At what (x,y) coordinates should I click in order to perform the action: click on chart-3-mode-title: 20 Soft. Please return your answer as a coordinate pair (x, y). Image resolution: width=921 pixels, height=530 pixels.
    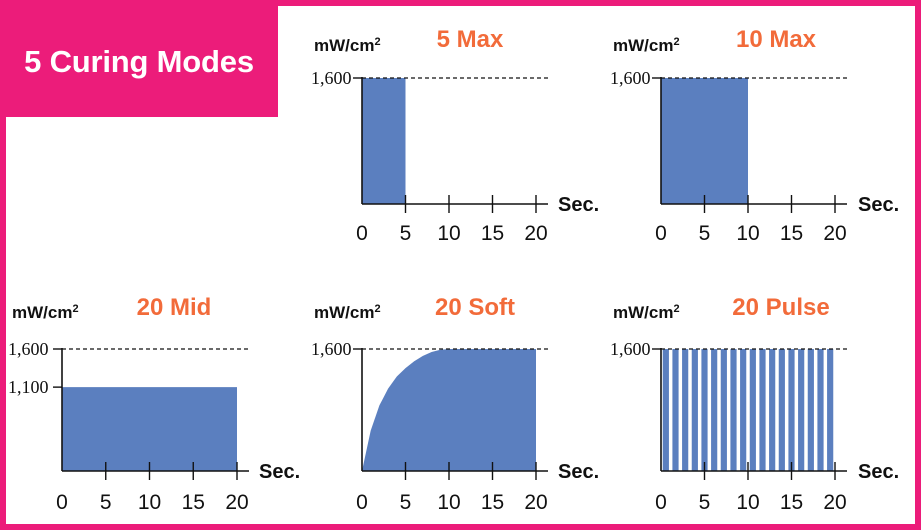
    Looking at the image, I should click on (475, 307).